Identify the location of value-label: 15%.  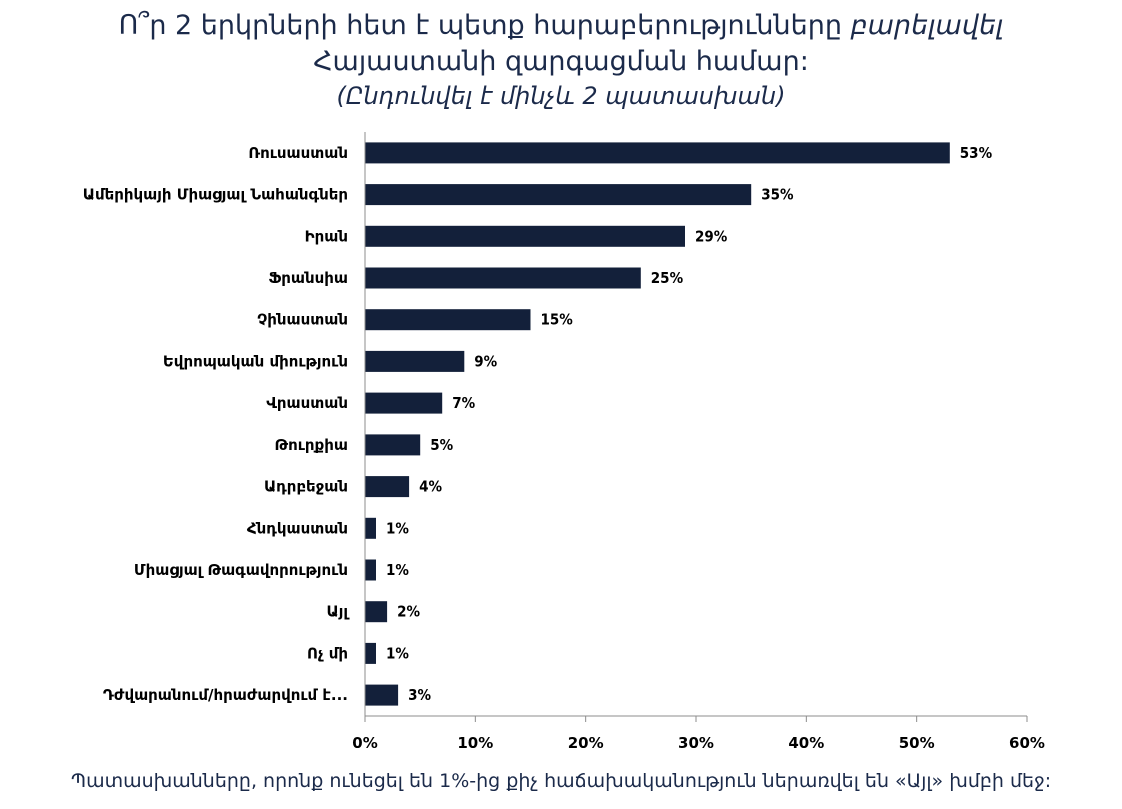
(557, 320).